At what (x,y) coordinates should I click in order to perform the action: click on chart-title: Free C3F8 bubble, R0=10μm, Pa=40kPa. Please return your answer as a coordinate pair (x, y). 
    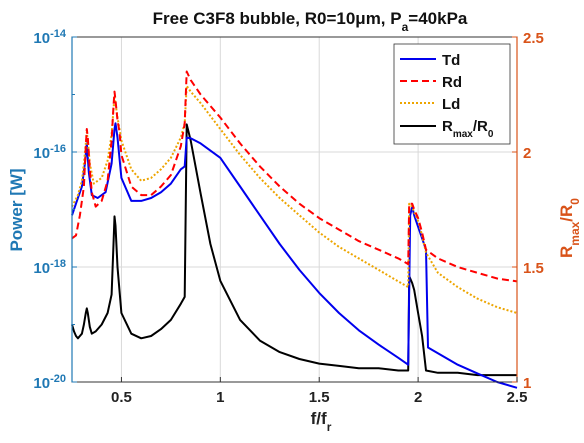
    Looking at the image, I should click on (310, 21).